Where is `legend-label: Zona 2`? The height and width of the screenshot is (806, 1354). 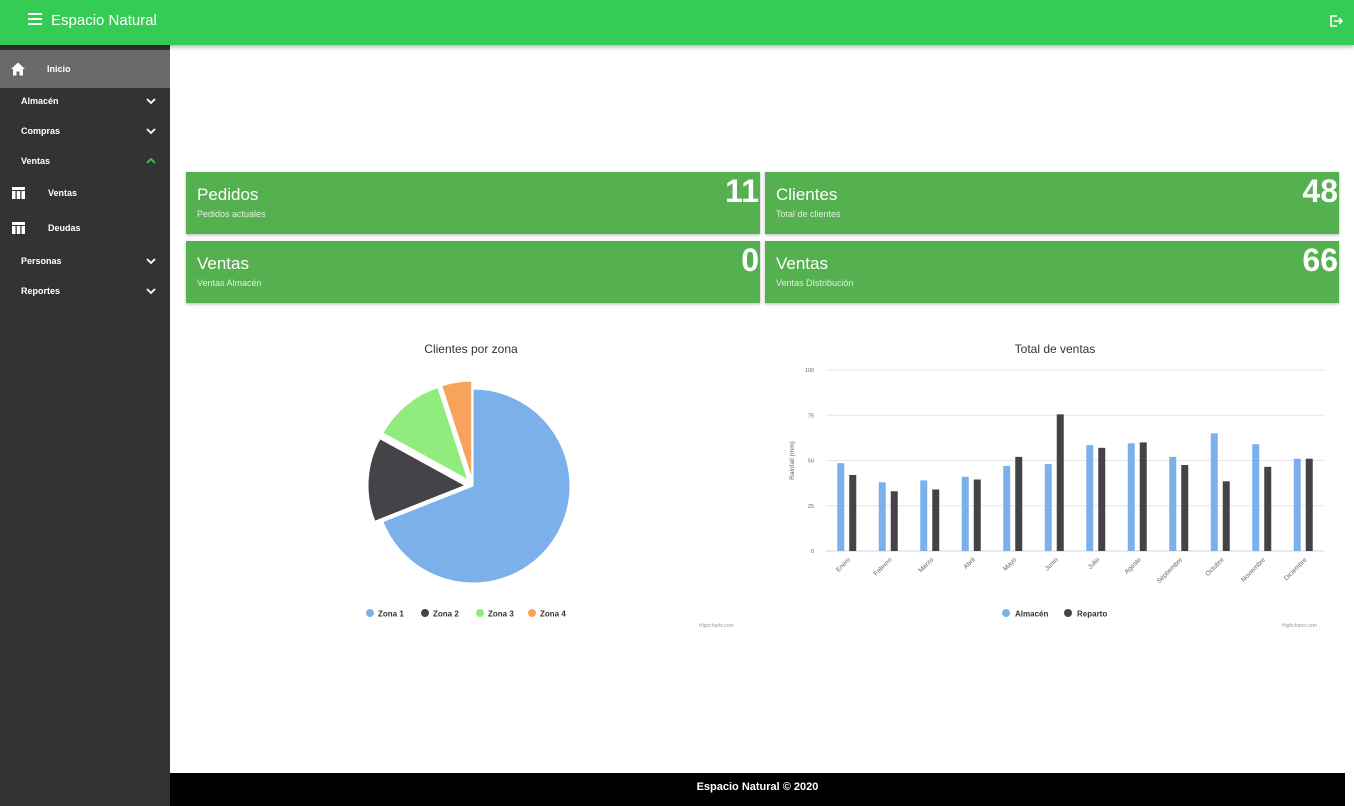 legend-label: Zona 2 is located at coordinates (446, 614).